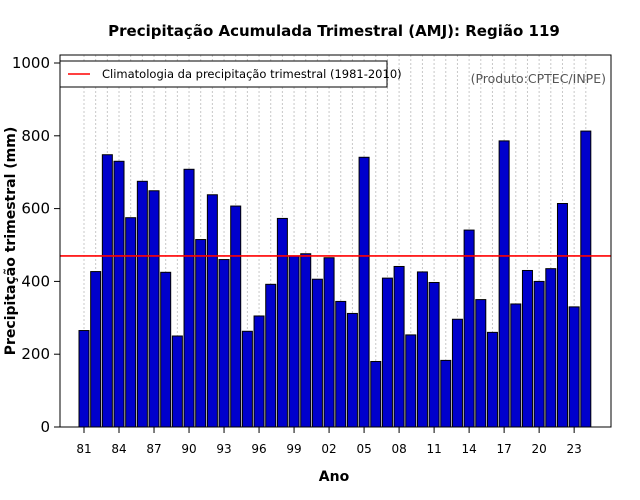  What do you see at coordinates (328, 449) in the screenshot?
I see `x-tick-label-02: 02` at bounding box center [328, 449].